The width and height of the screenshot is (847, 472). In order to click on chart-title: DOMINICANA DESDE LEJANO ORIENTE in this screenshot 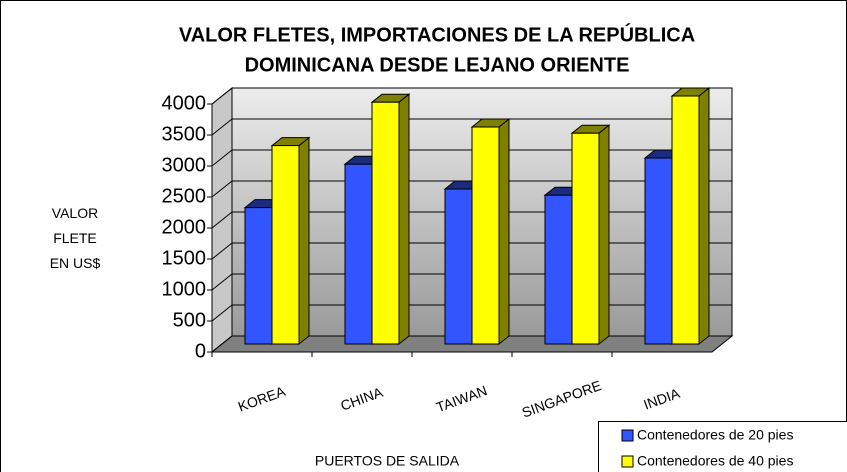, I will do `click(437, 65)`.